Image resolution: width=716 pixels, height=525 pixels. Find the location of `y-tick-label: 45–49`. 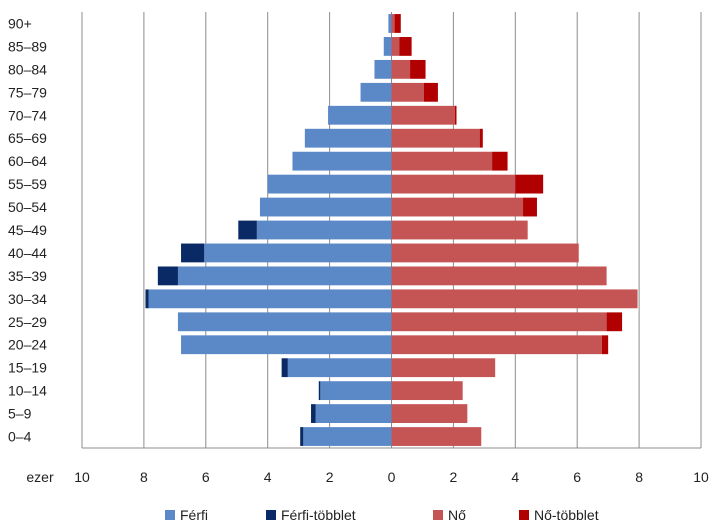

y-tick-label: 45–49 is located at coordinates (27, 230).